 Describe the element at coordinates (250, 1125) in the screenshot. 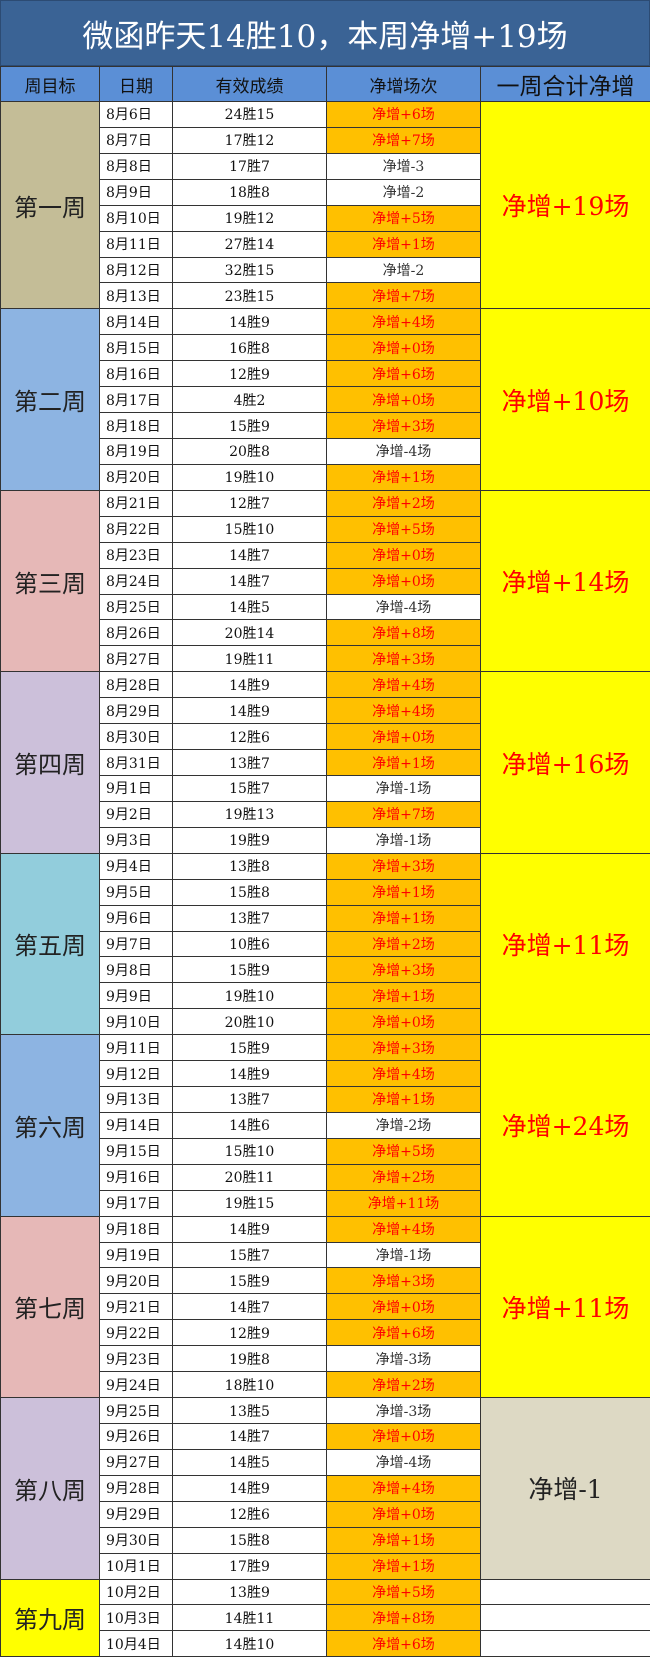

I see `score-cell: 14胜6` at that location.